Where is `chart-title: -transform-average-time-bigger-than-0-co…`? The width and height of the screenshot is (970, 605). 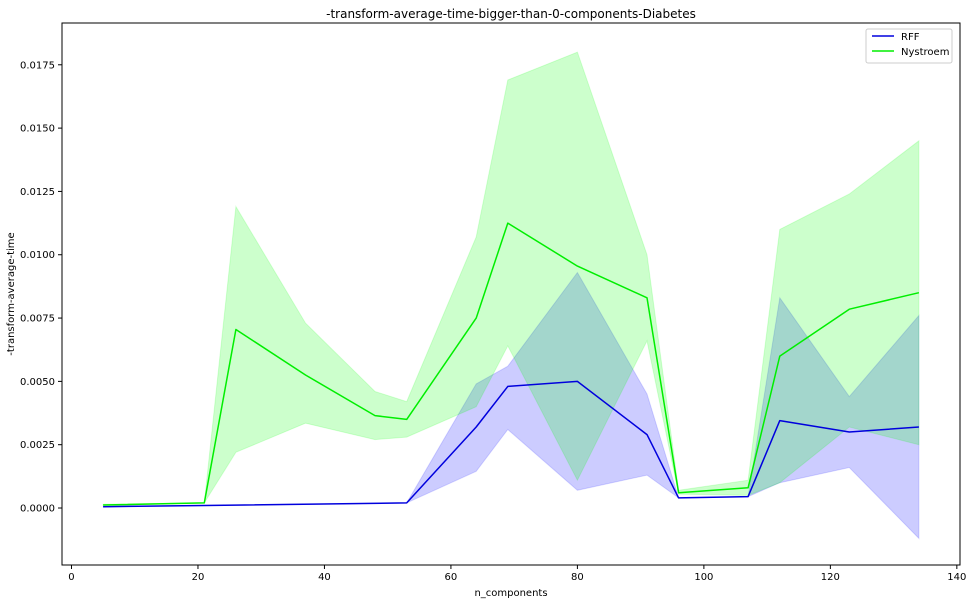
chart-title: -transform-average-time-bigger-than-0-co… is located at coordinates (511, 14).